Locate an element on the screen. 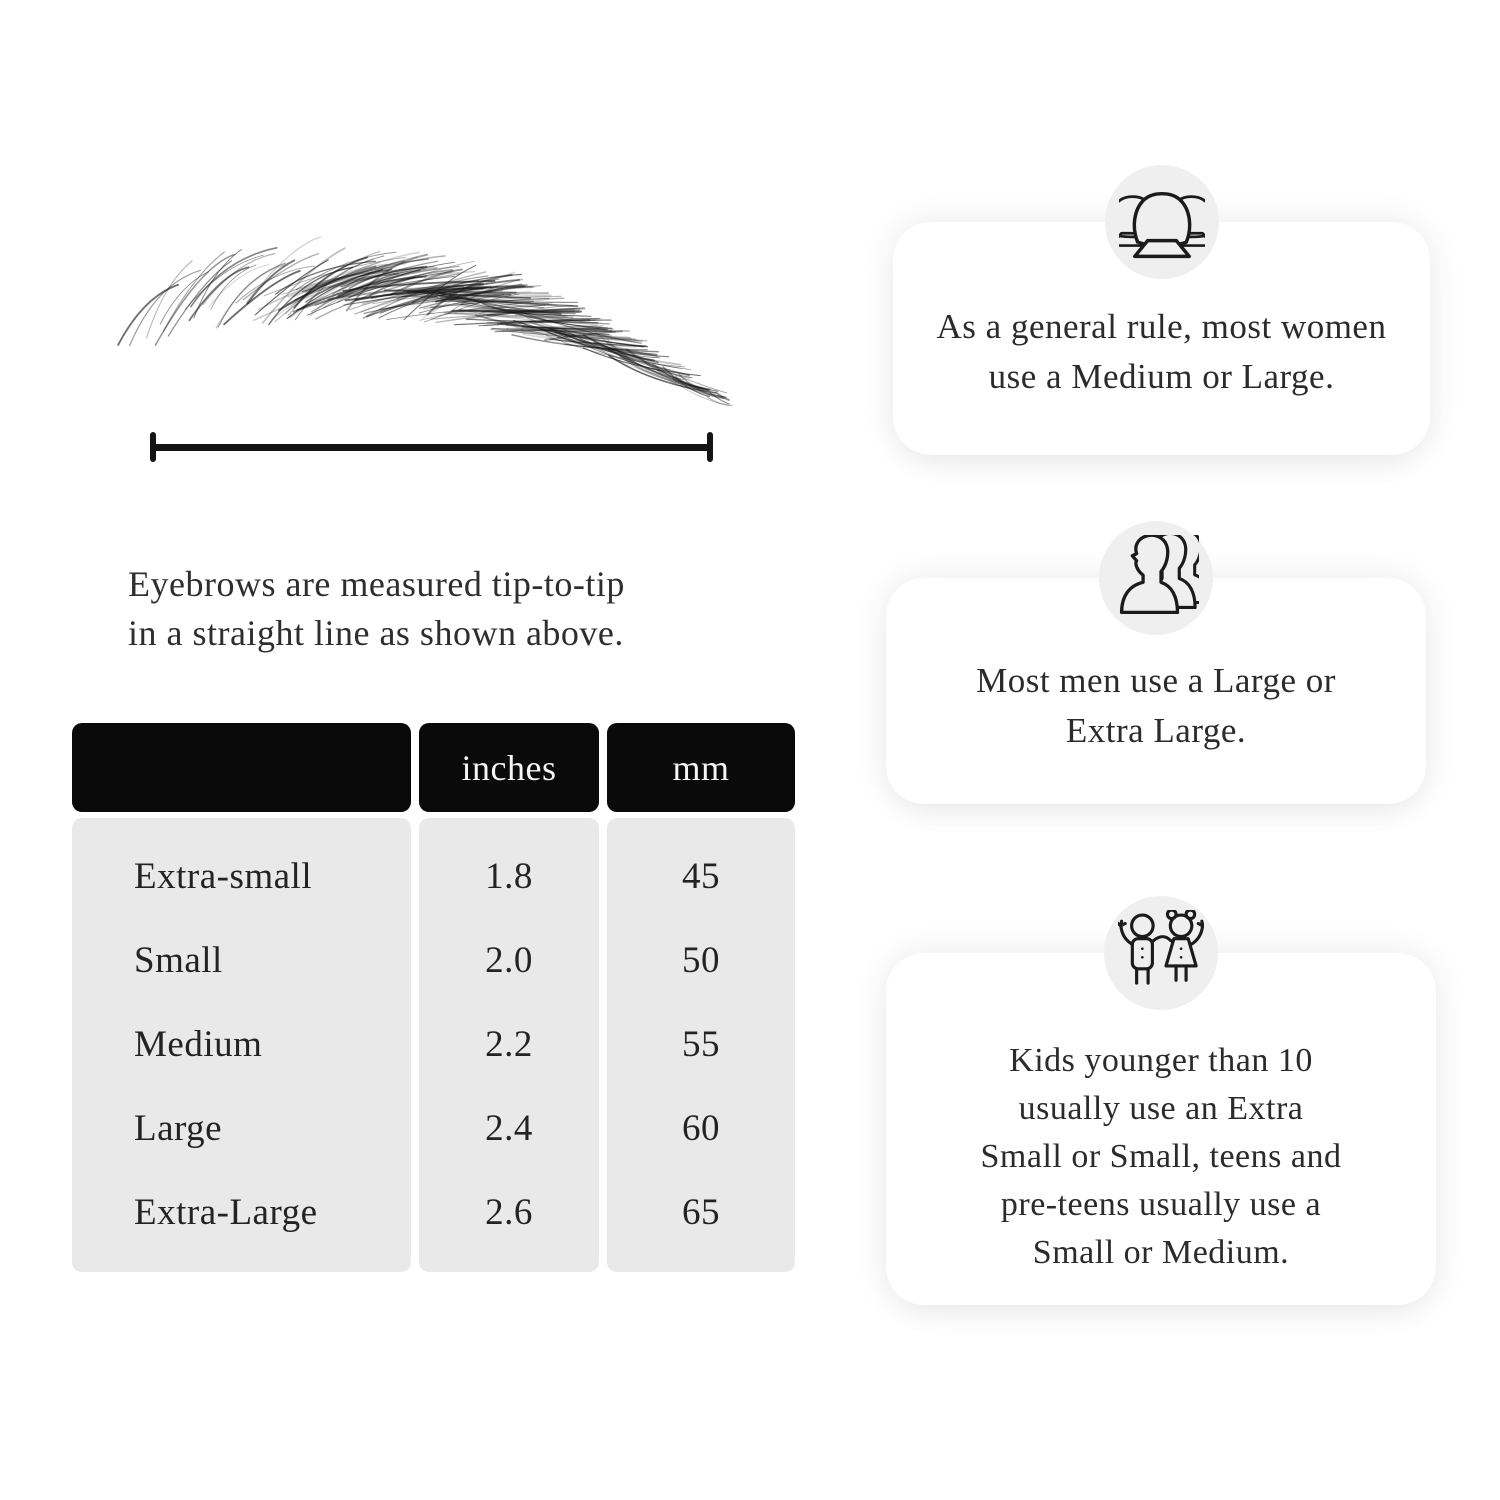 This screenshot has height=1500, width=1500. size-label-cell: Extra-small is located at coordinates (223, 876).